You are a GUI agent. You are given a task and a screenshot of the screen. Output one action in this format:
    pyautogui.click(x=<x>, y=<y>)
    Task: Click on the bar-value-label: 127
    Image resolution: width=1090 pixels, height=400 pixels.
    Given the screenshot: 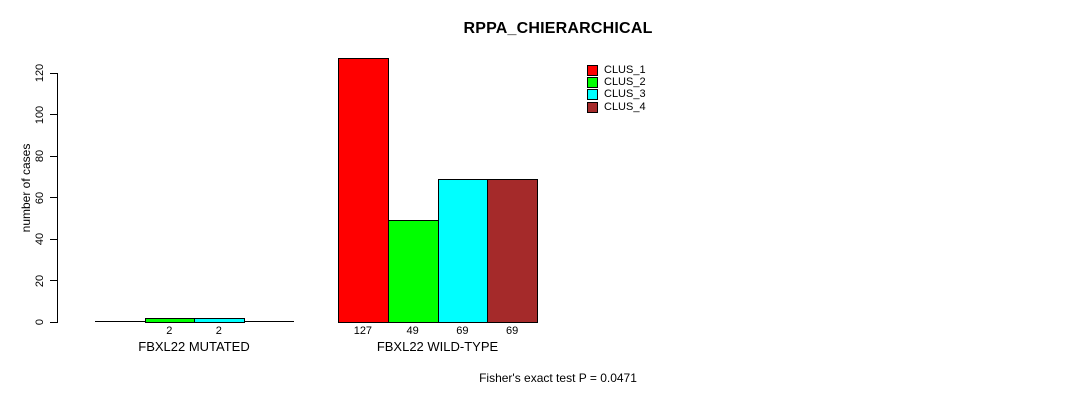 What is the action you would take?
    pyautogui.click(x=363, y=331)
    